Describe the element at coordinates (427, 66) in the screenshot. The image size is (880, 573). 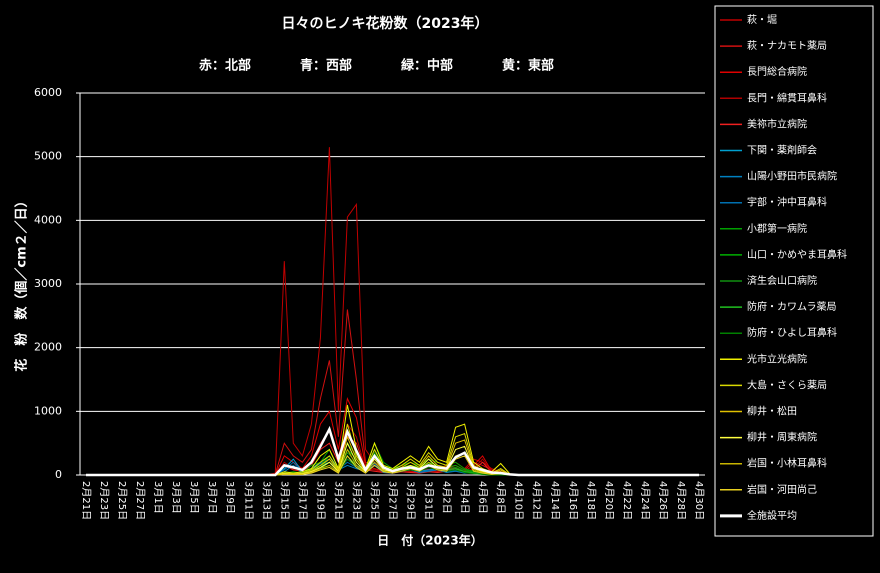
I see `region-label: 緑：中部` at that location.